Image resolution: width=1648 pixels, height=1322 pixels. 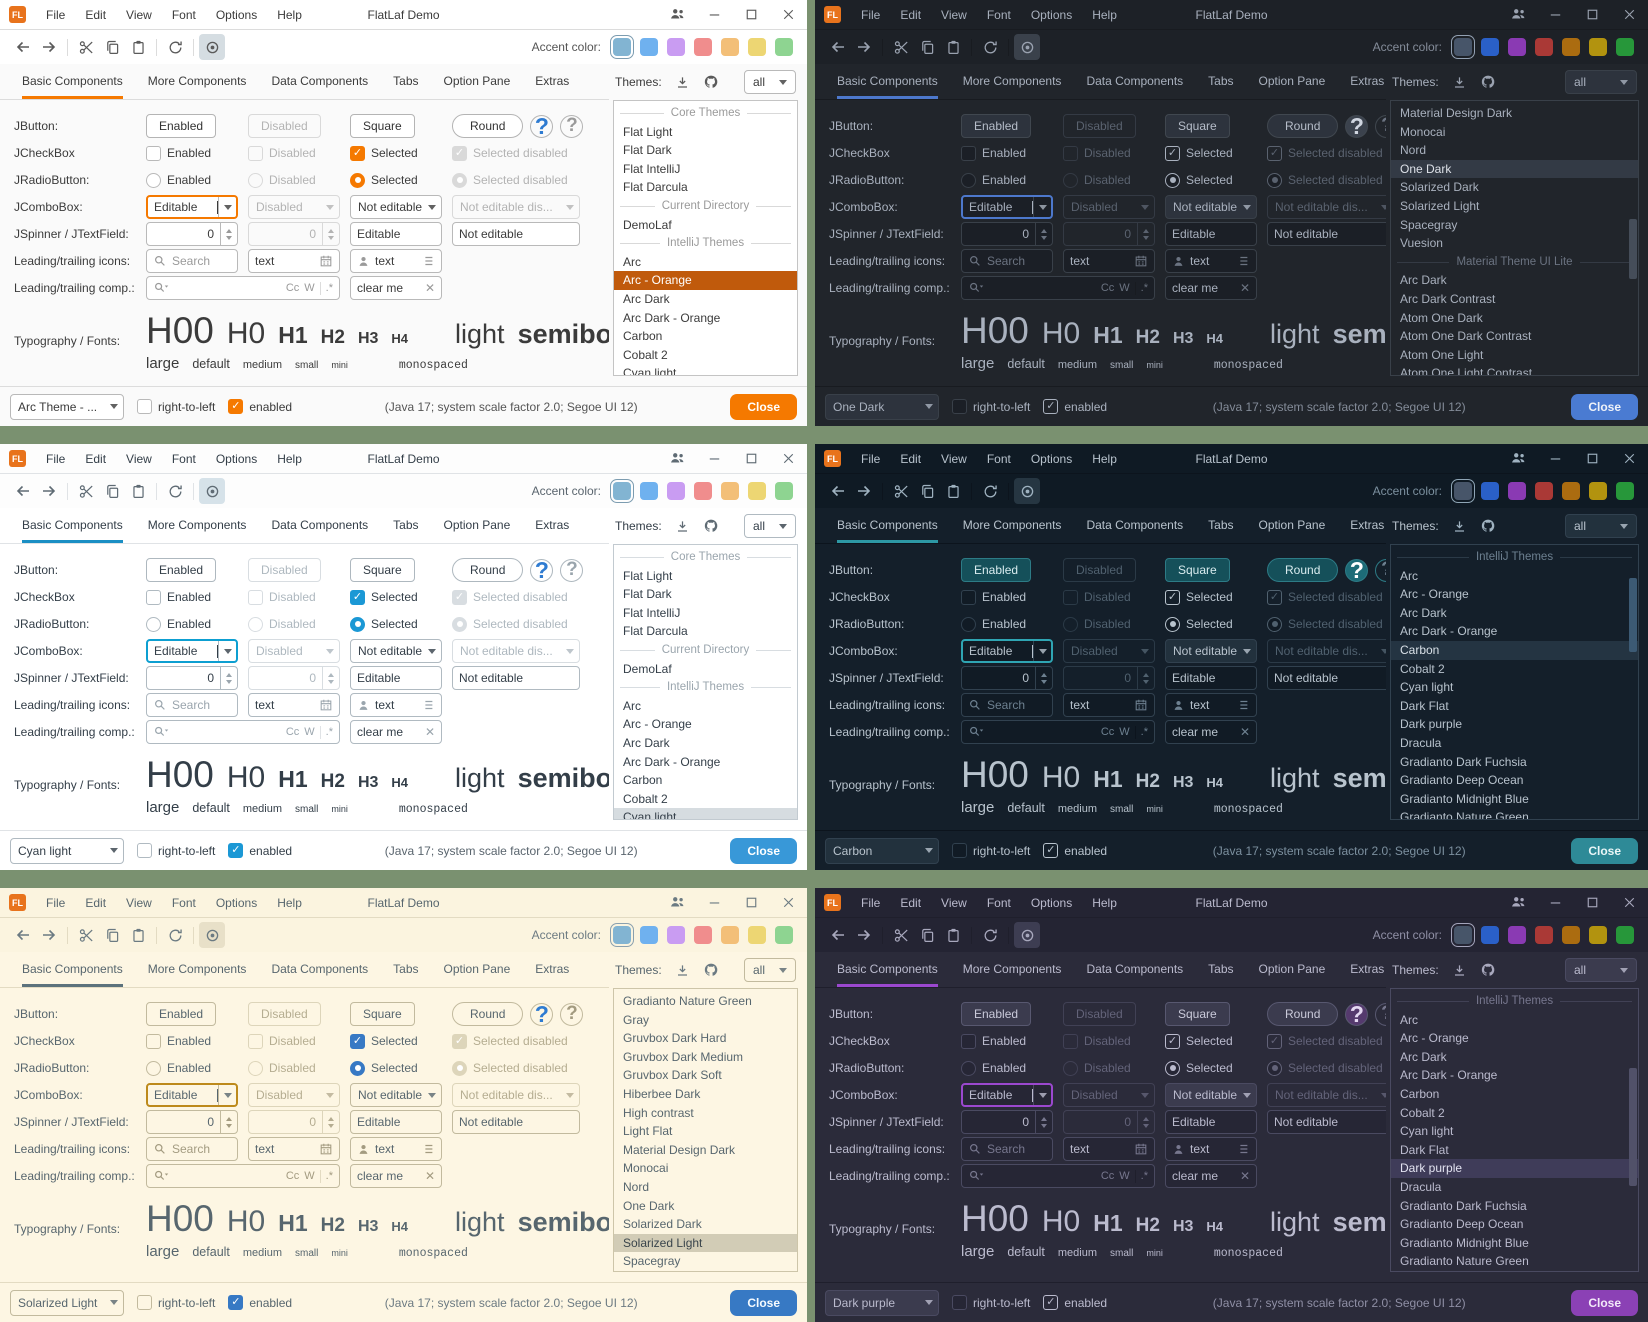 What do you see at coordinates (996, 570) in the screenshot?
I see `enabled-button: Enabled` at bounding box center [996, 570].